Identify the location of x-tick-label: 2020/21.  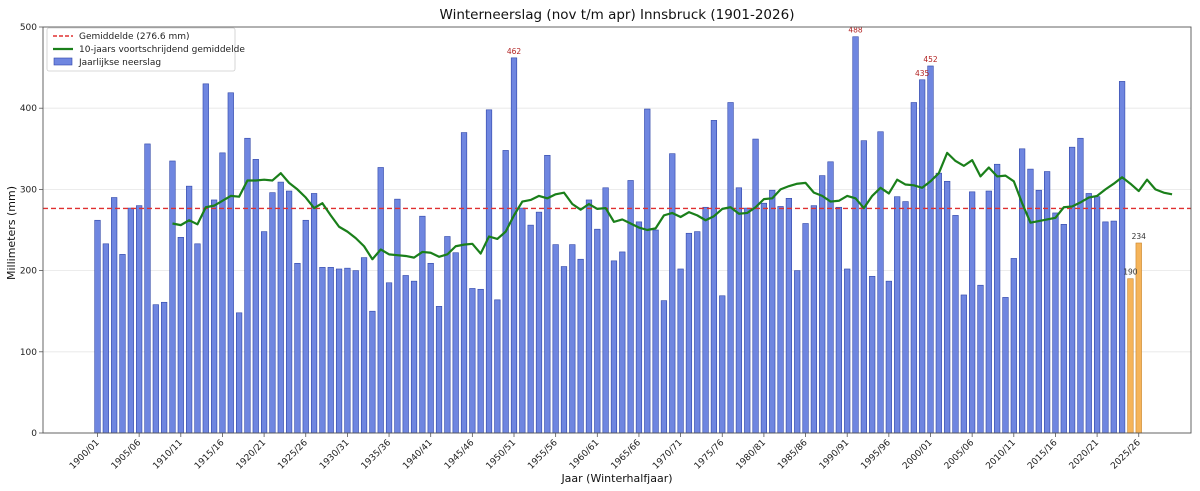
(1085, 455).